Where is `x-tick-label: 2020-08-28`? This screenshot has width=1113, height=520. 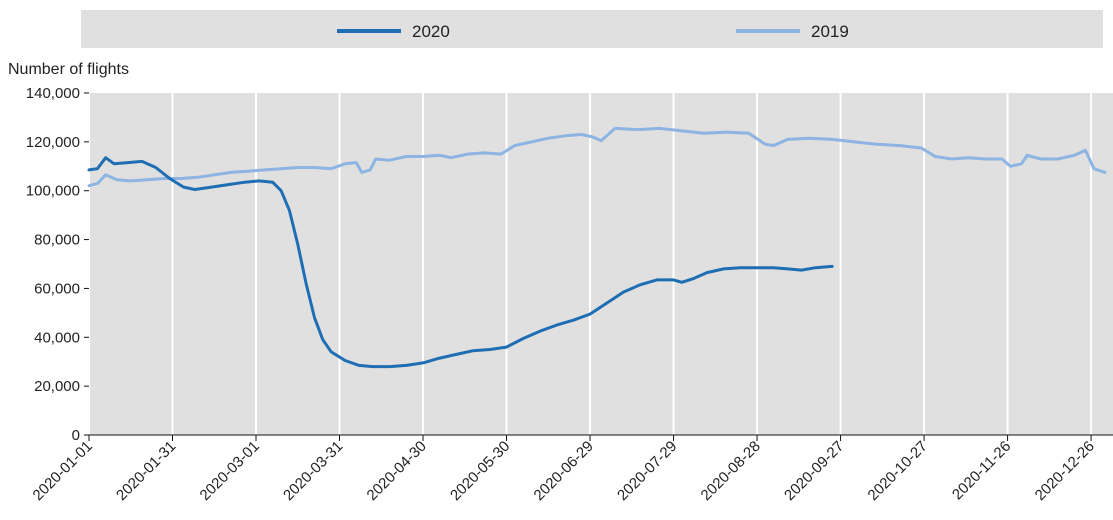
x-tick-label: 2020-08-28 is located at coordinates (731, 471).